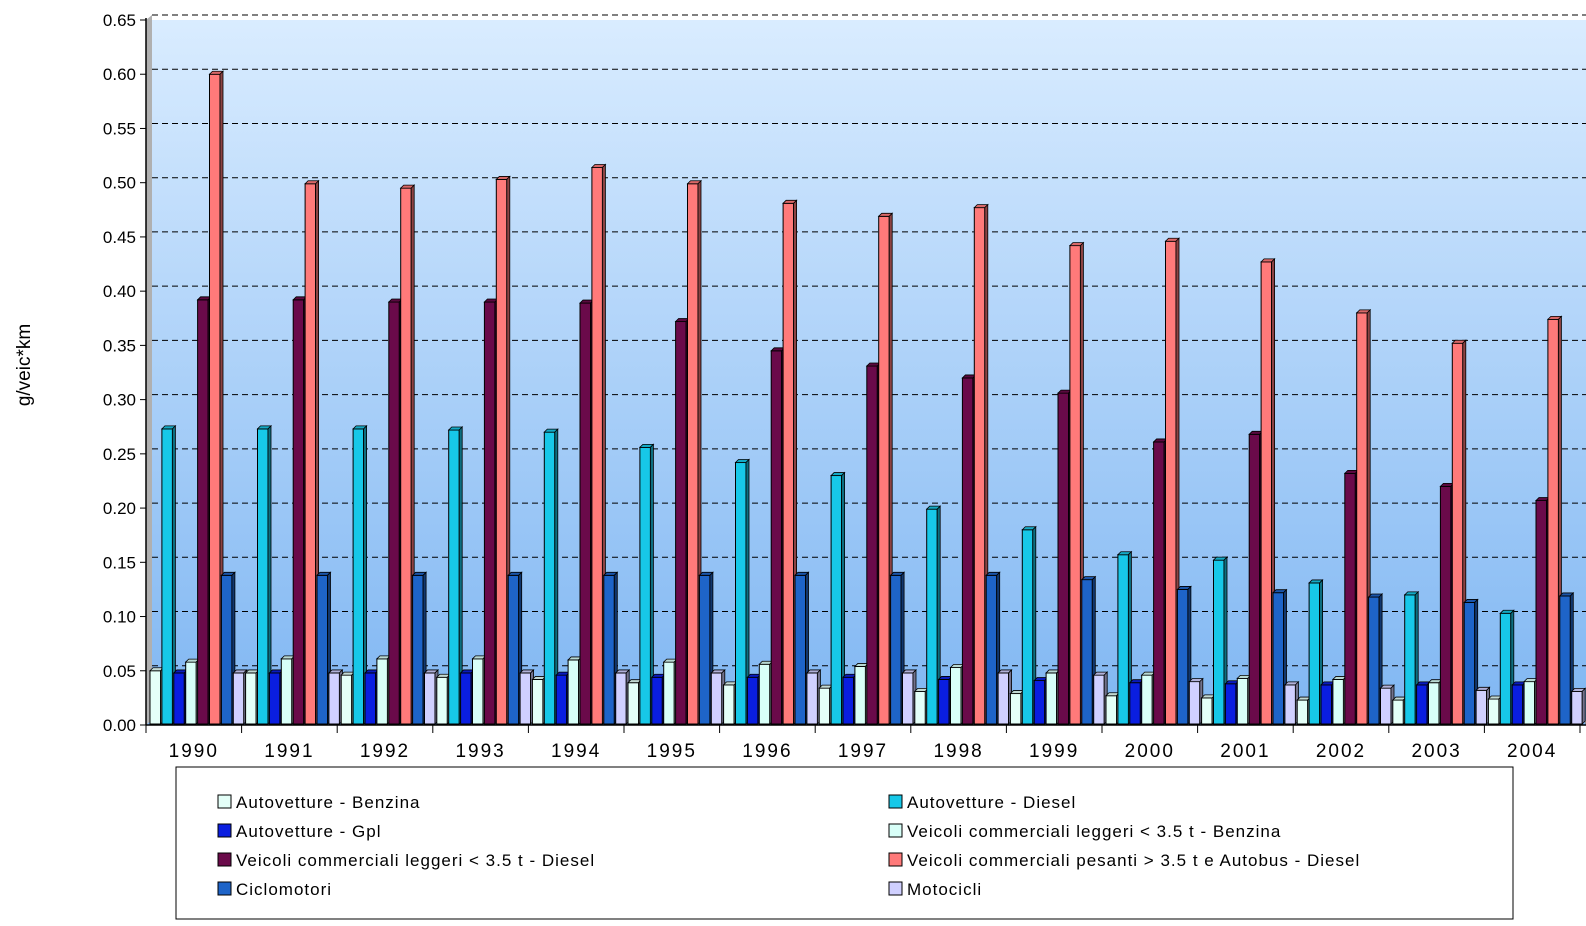  I want to click on y-tick-label: 0.25, so click(119, 454).